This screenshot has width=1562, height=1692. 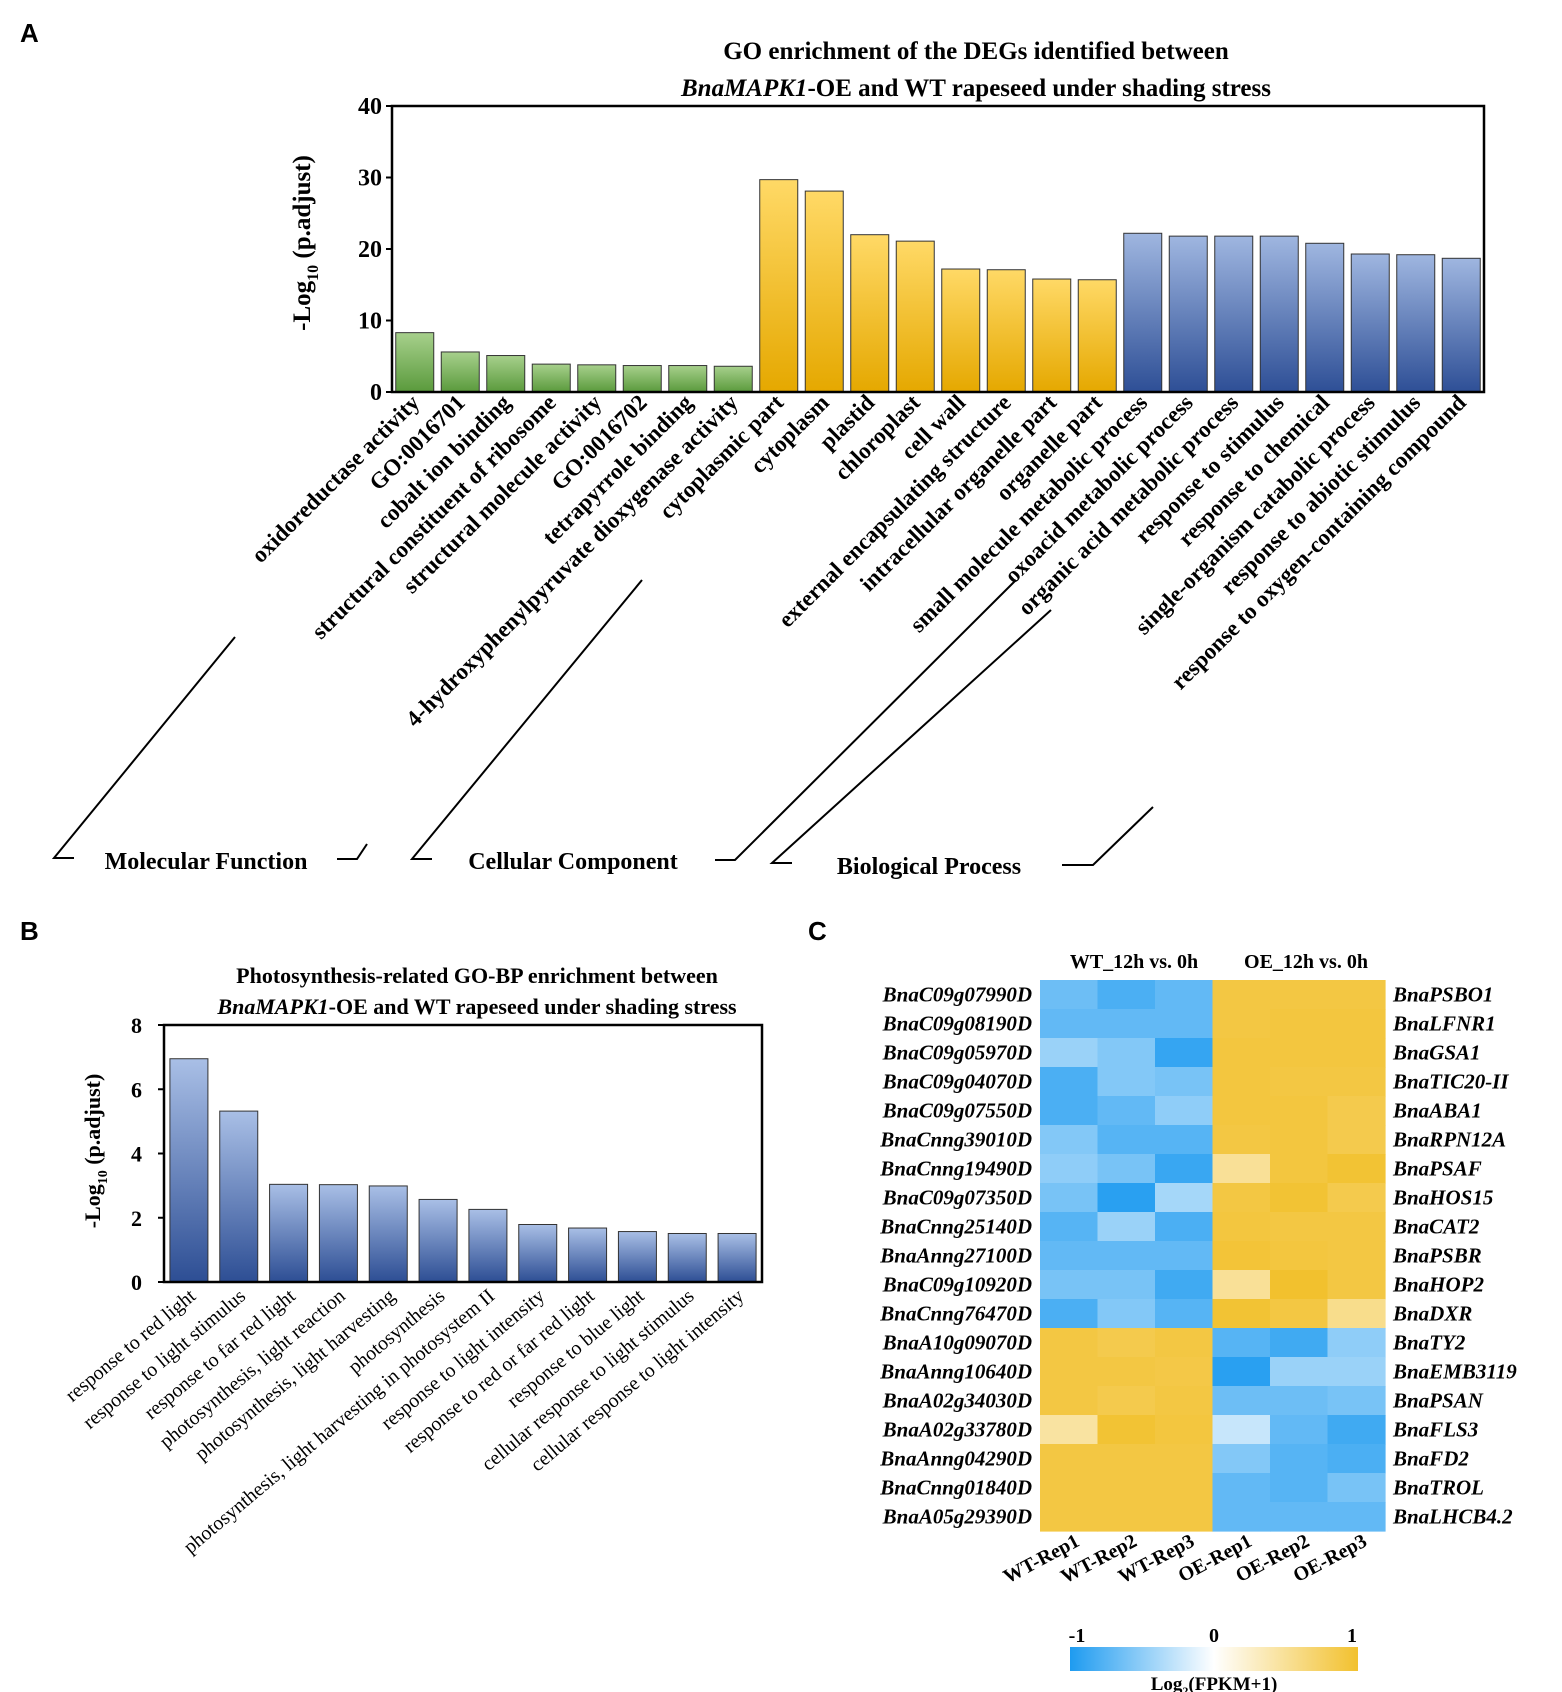 What do you see at coordinates (1449, 1140) in the screenshot?
I see `row-name-bnarpn12a: BnaRPN12A` at bounding box center [1449, 1140].